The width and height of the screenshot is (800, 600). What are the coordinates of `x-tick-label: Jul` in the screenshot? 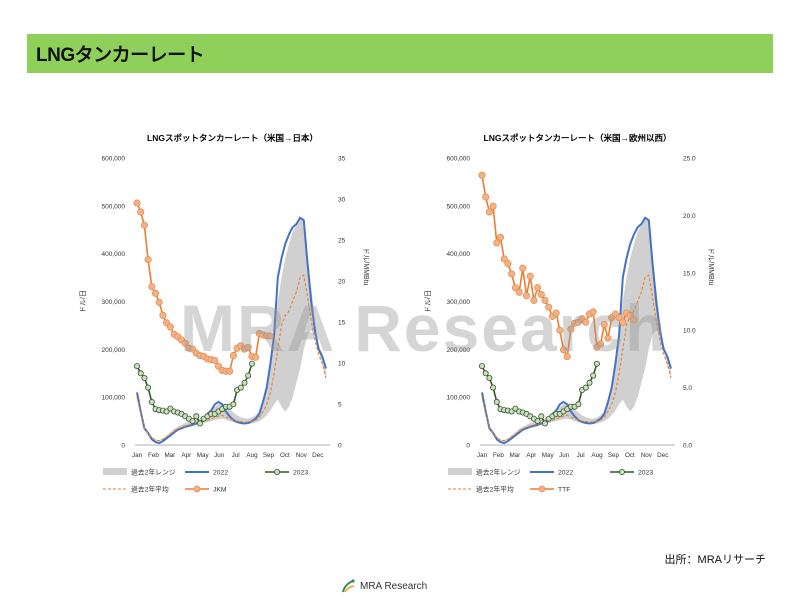 It's located at (581, 455).